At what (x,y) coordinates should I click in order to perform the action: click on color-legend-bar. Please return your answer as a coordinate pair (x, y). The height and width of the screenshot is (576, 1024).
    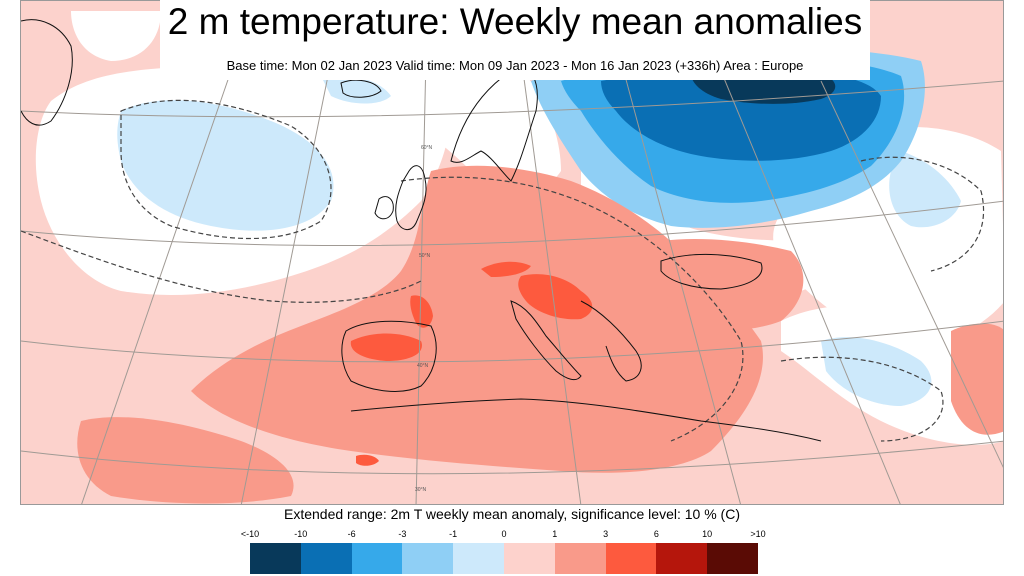
    Looking at the image, I should click on (504, 558).